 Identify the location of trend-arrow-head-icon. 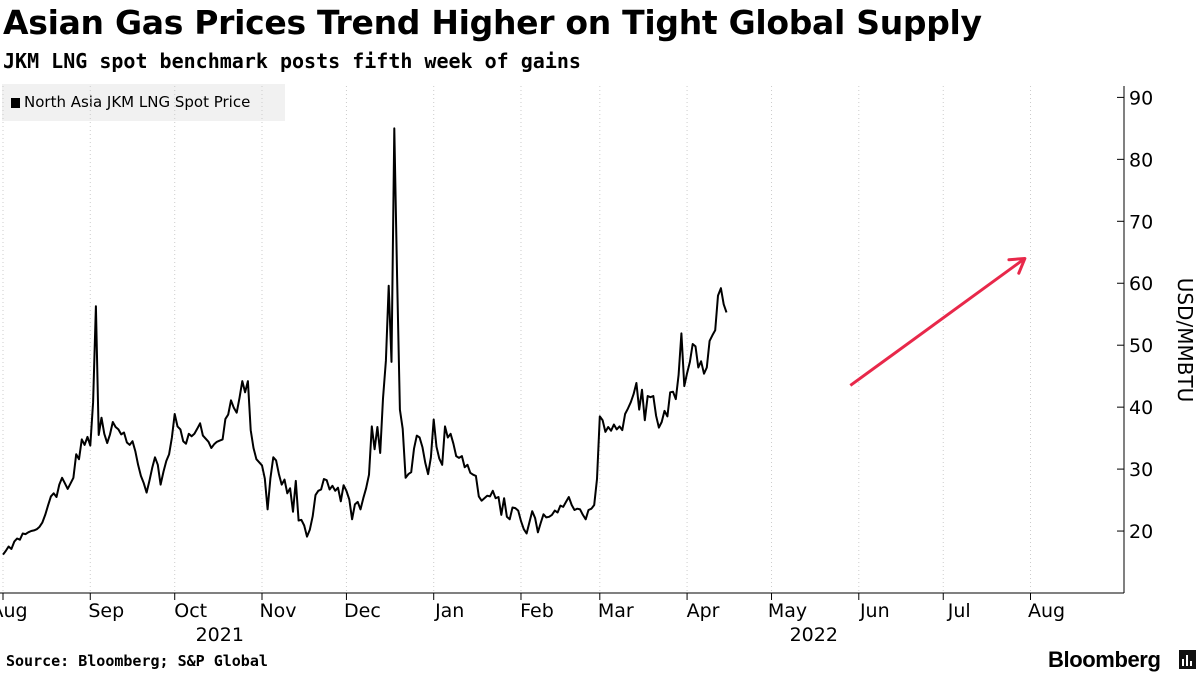
(1017, 265).